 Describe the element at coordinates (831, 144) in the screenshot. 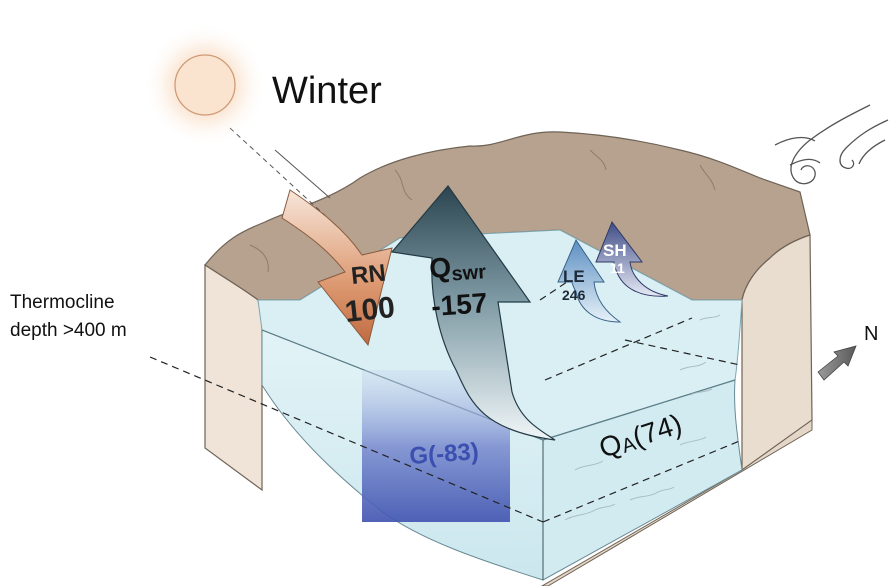

I see `wind-icon` at that location.